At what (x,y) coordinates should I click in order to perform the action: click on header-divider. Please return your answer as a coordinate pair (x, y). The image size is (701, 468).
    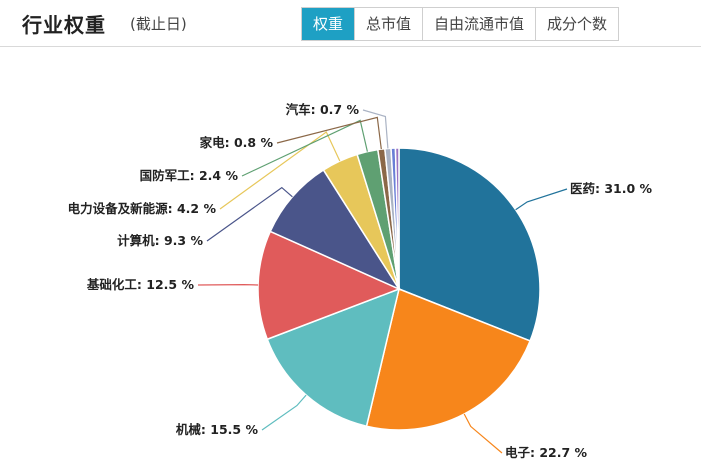
    Looking at the image, I should click on (350, 46).